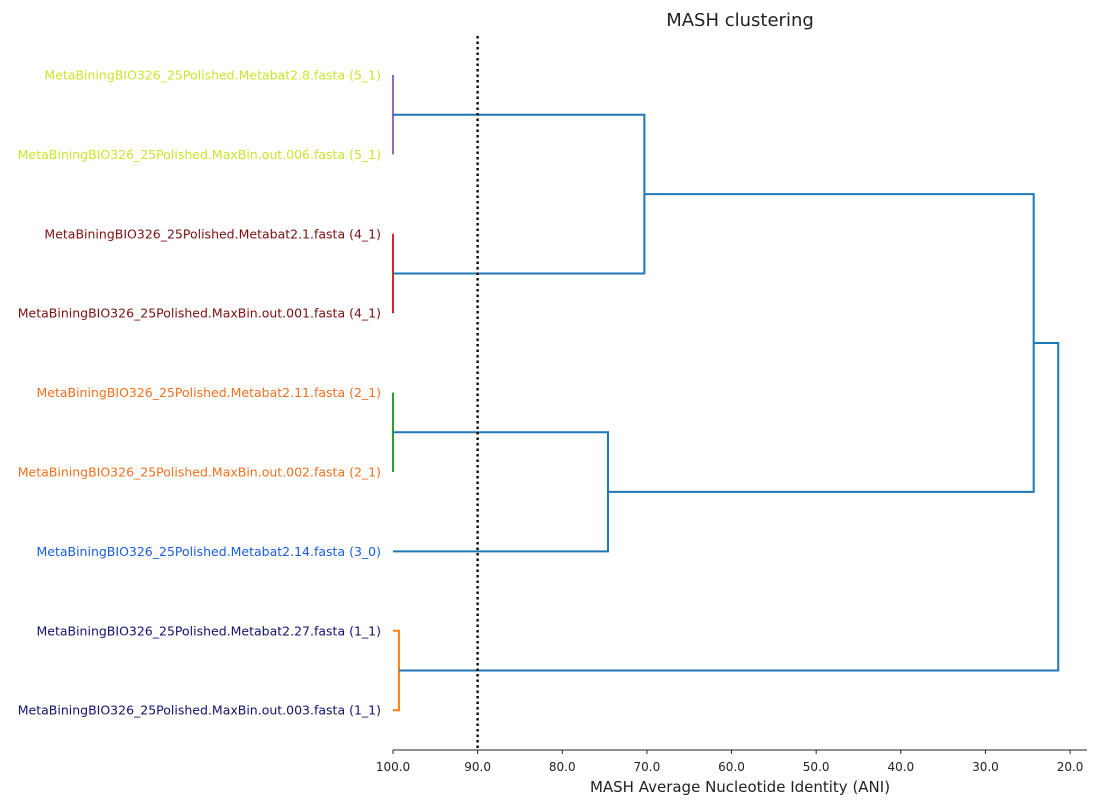 The height and width of the screenshot is (804, 1098). Describe the element at coordinates (731, 767) in the screenshot. I see `x-tick-label: 60.0` at that location.